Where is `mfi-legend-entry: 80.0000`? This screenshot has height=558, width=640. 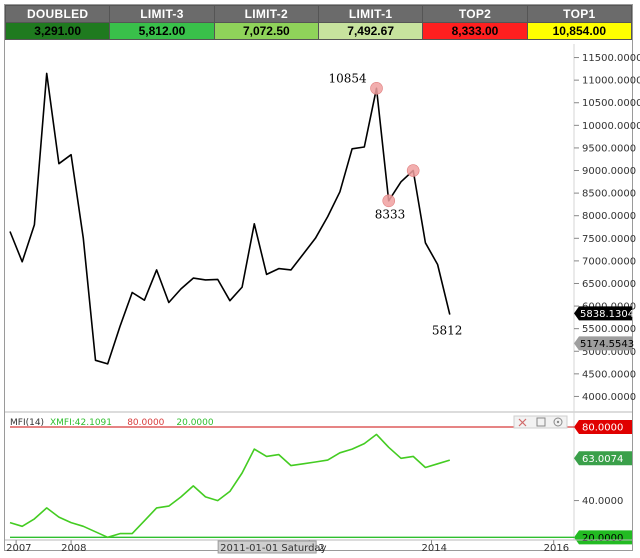
mfi-legend-entry: 80.0000 is located at coordinates (145, 423).